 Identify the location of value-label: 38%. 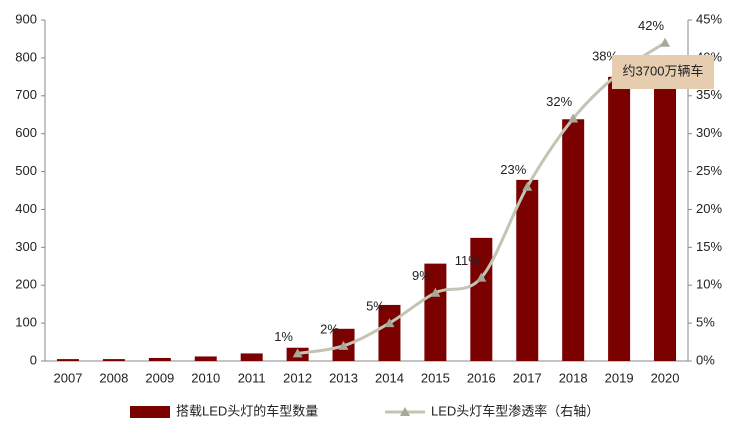
(605, 55).